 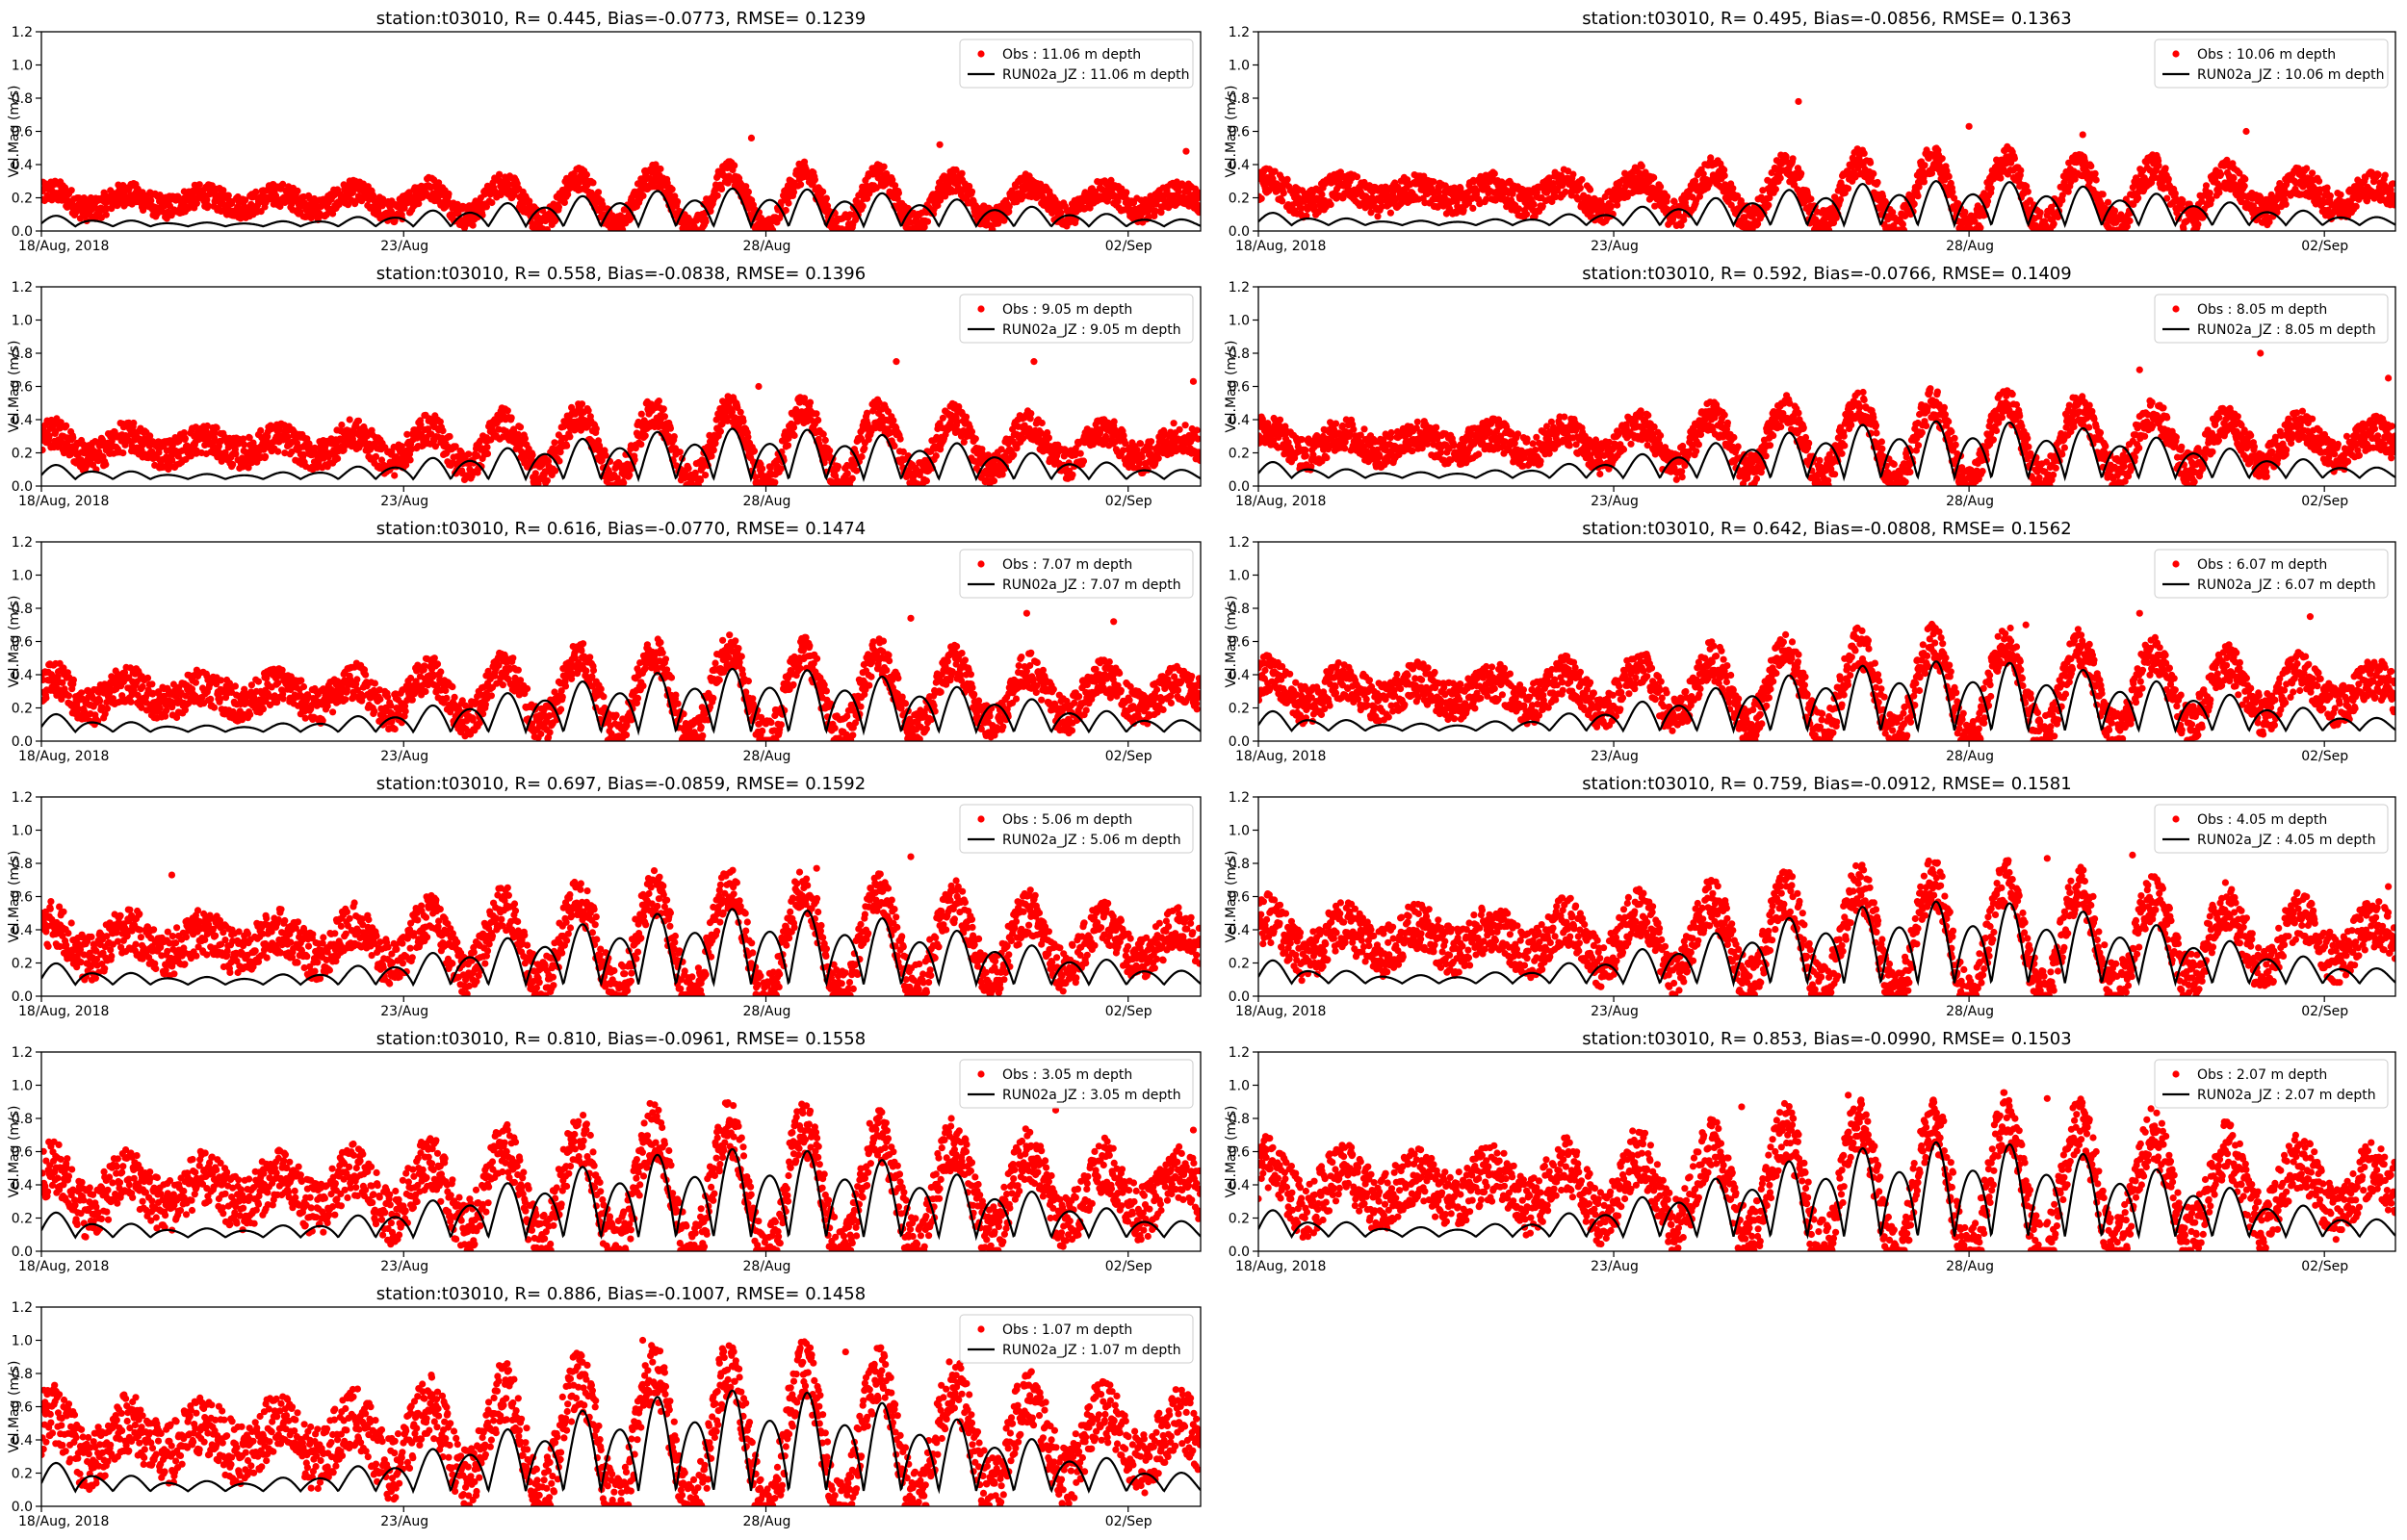 What do you see at coordinates (1071, 55) in the screenshot?
I see `legend-label-obs: Obs : 11.06 m depth` at bounding box center [1071, 55].